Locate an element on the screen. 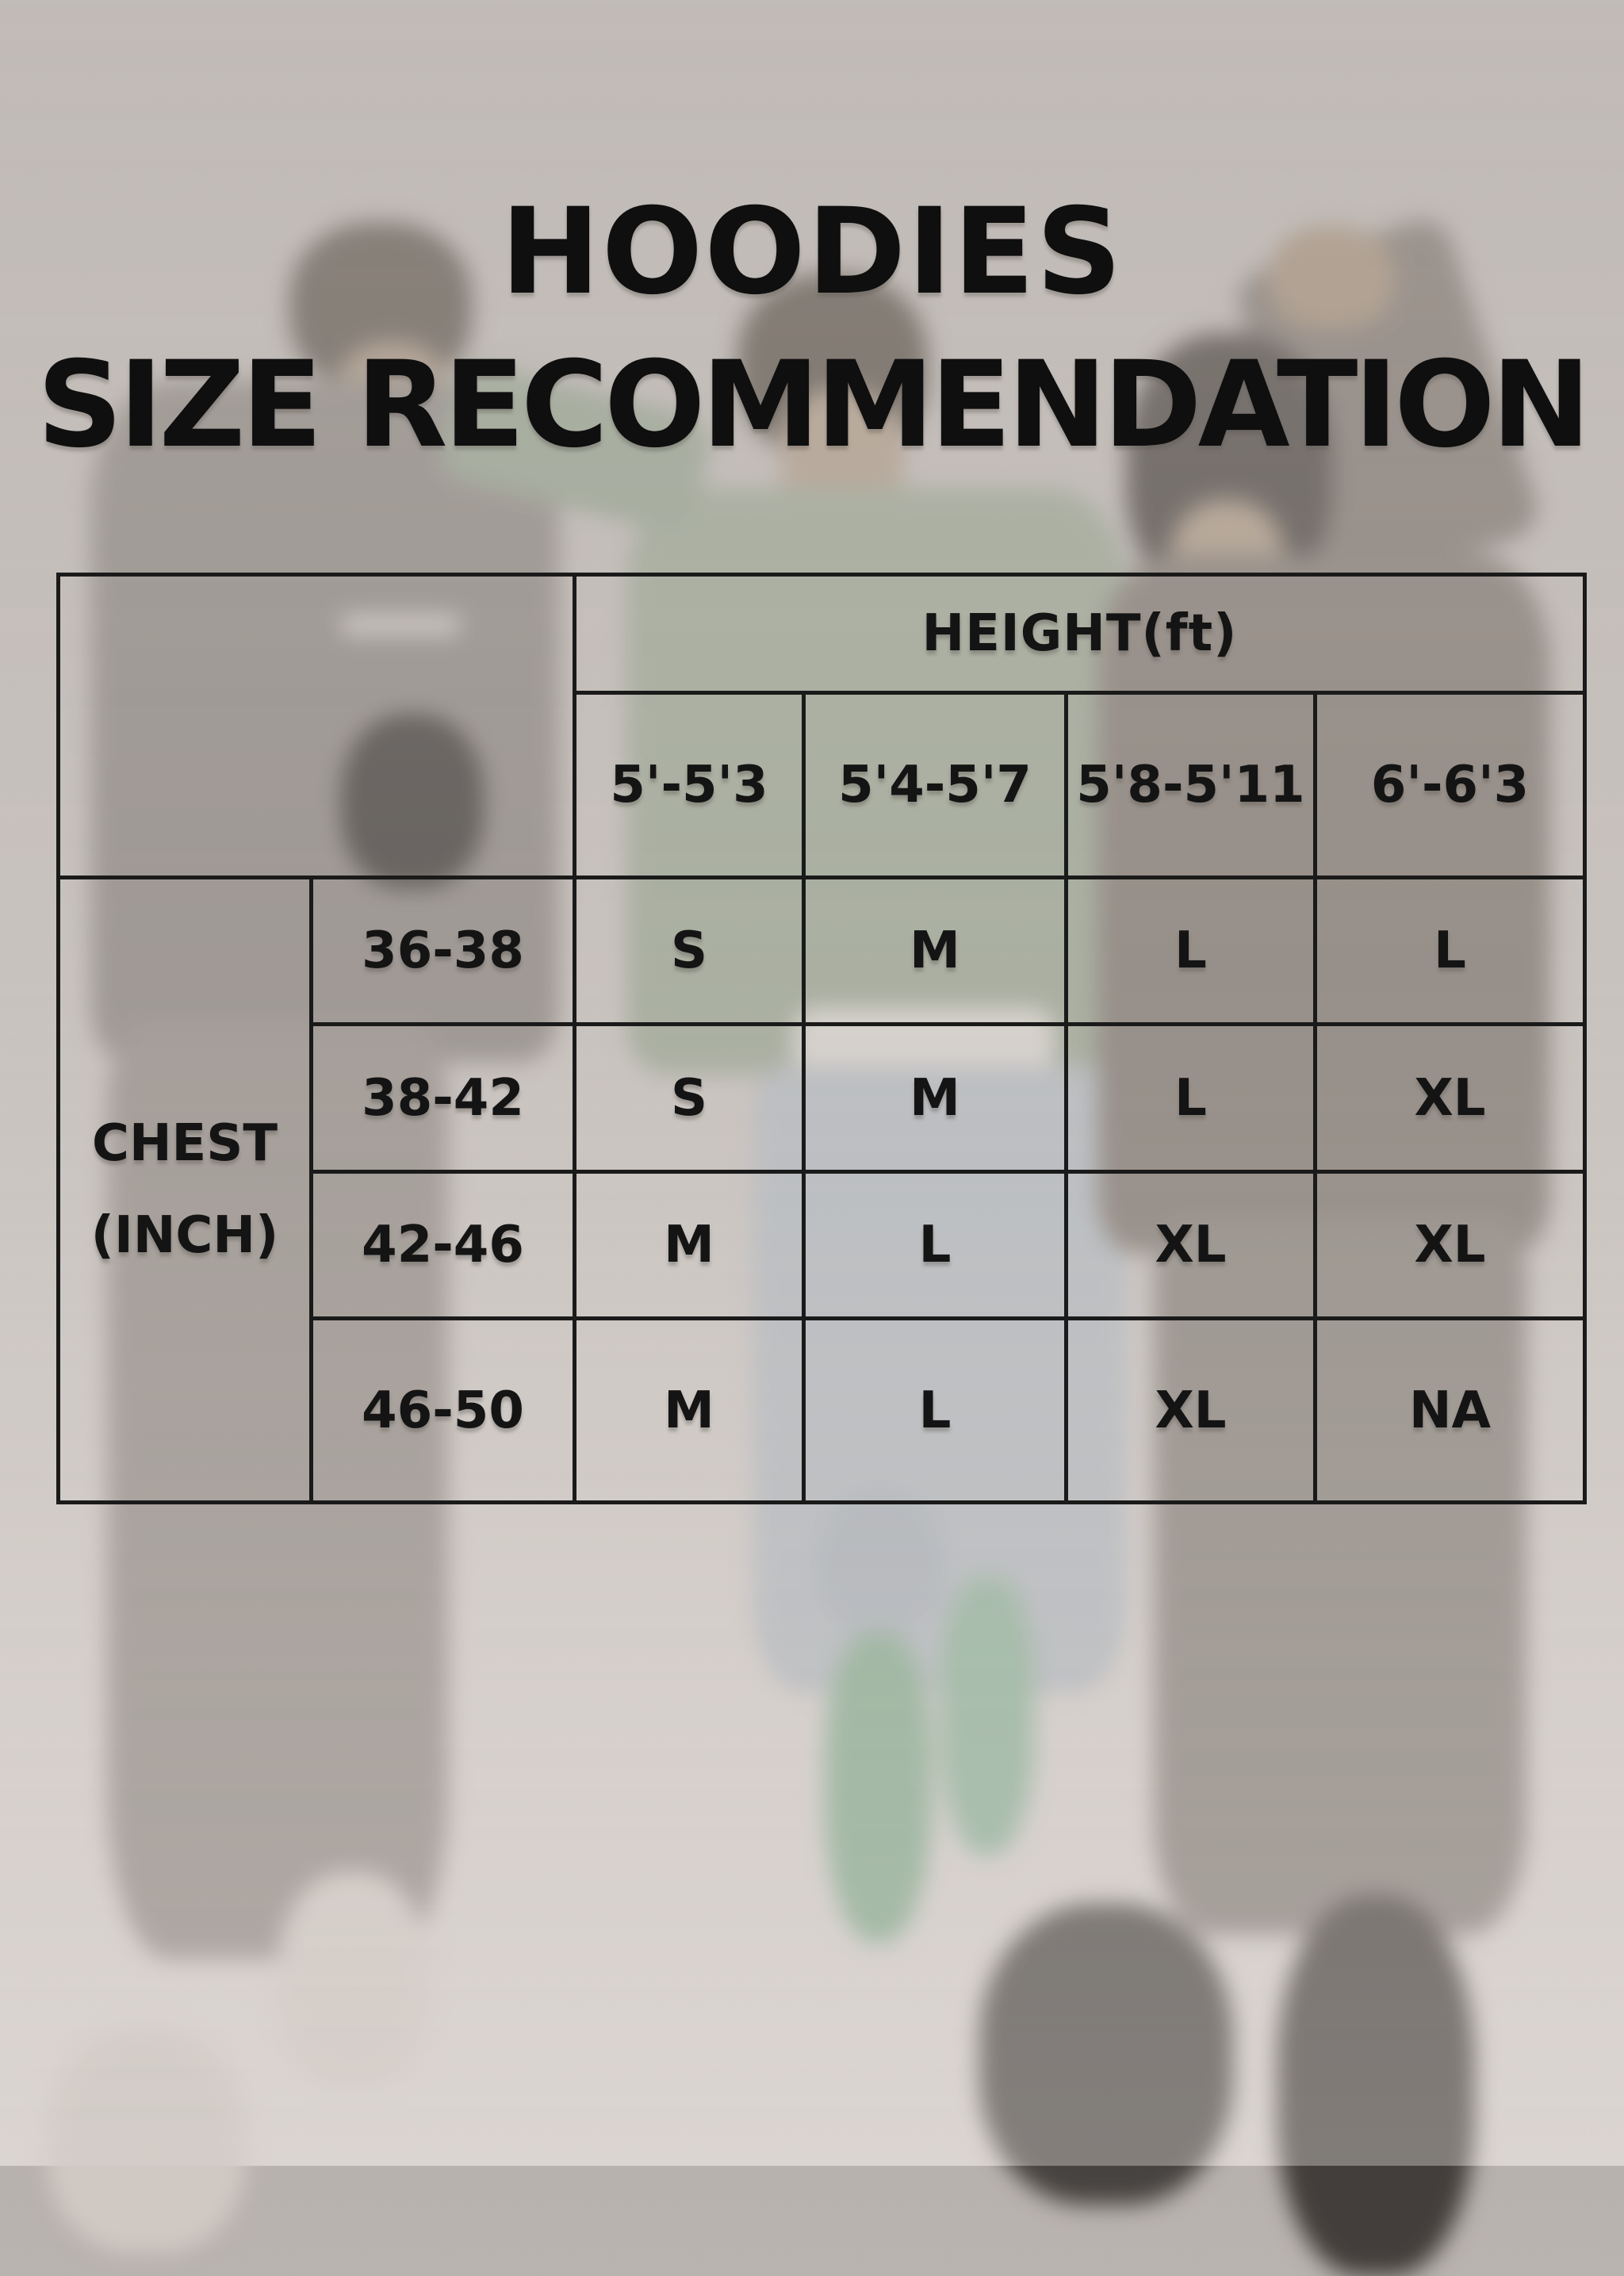 The width and height of the screenshot is (1624, 2276). size-cell: NA is located at coordinates (1450, 1410).